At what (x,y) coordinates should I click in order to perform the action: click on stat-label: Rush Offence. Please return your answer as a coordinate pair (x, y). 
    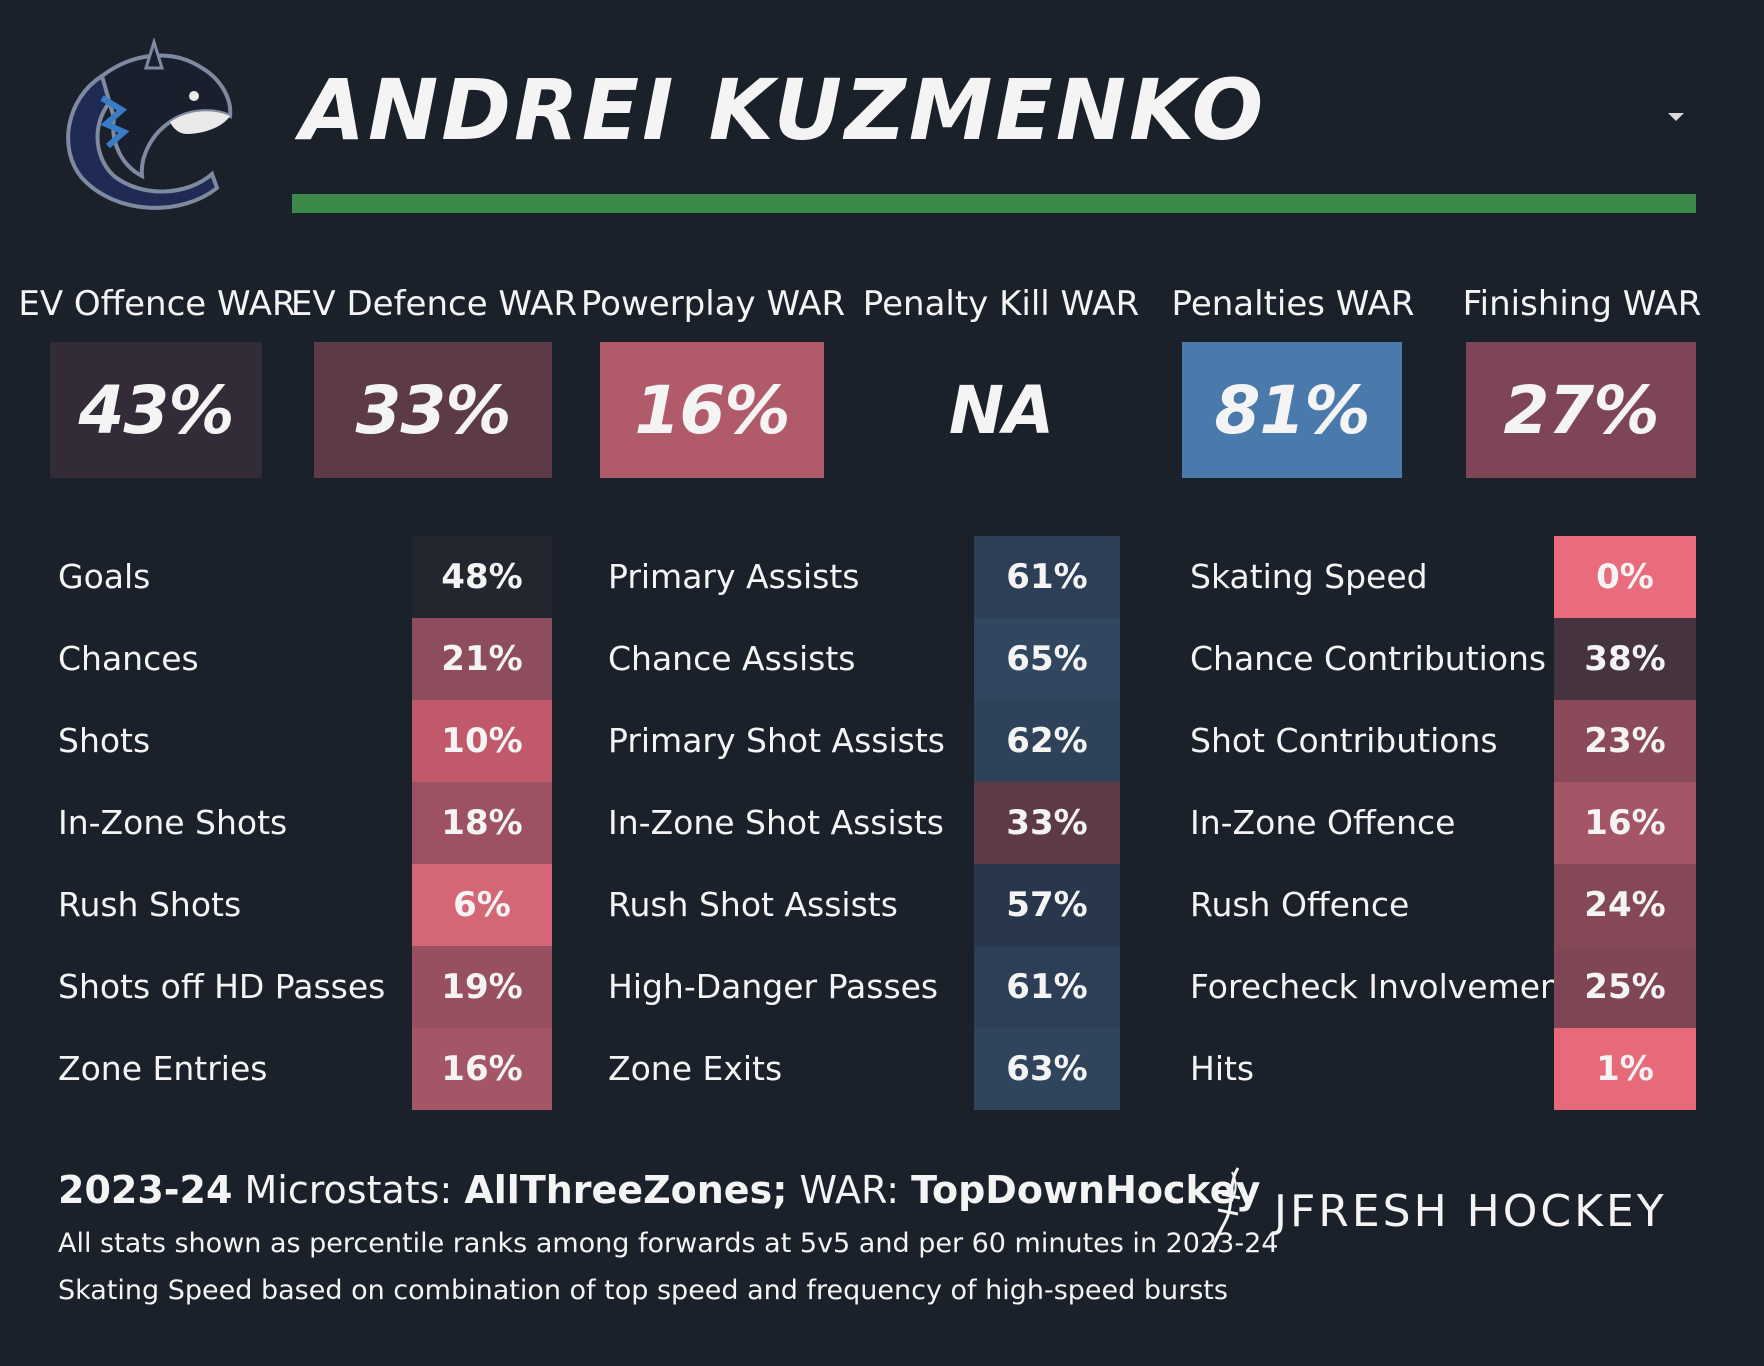
    Looking at the image, I should click on (1300, 904).